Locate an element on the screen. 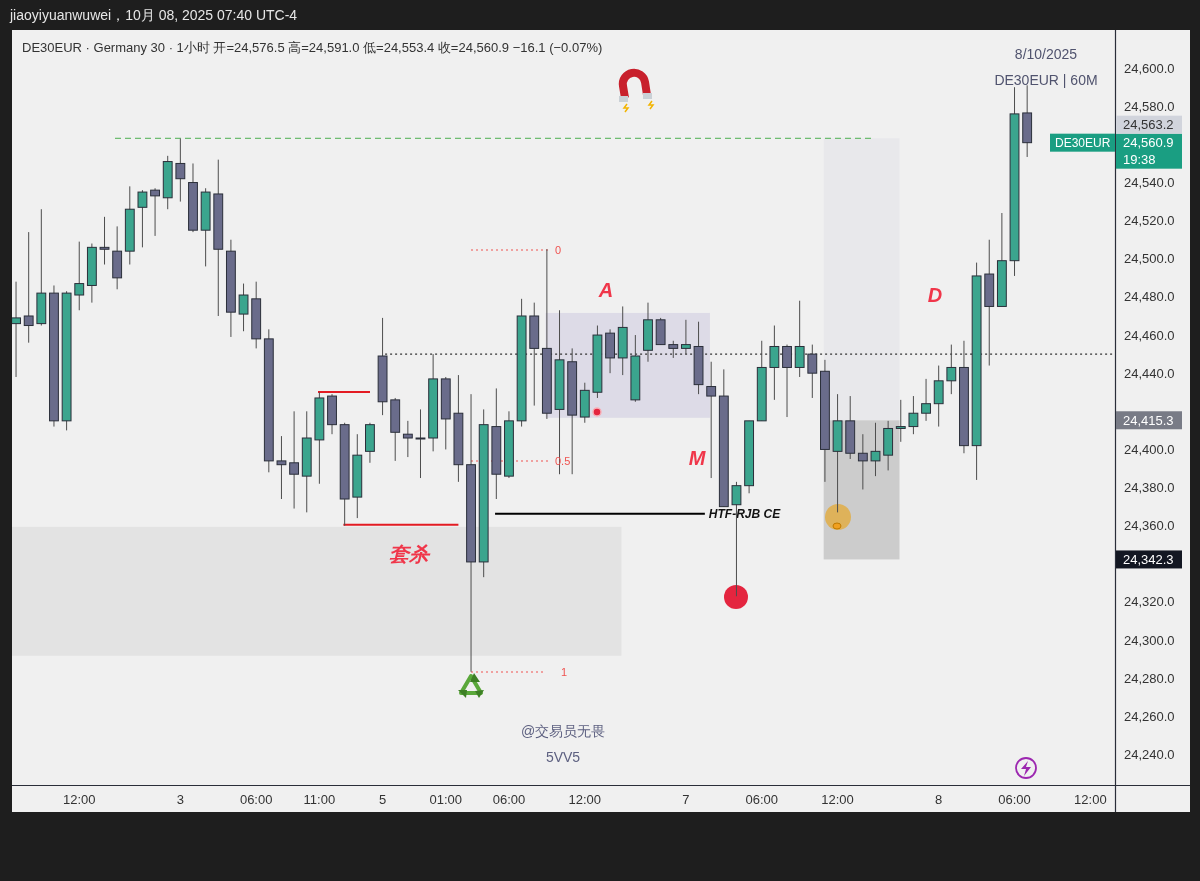 This screenshot has height=881, width=1200. annotation: 0 is located at coordinates (558, 250).